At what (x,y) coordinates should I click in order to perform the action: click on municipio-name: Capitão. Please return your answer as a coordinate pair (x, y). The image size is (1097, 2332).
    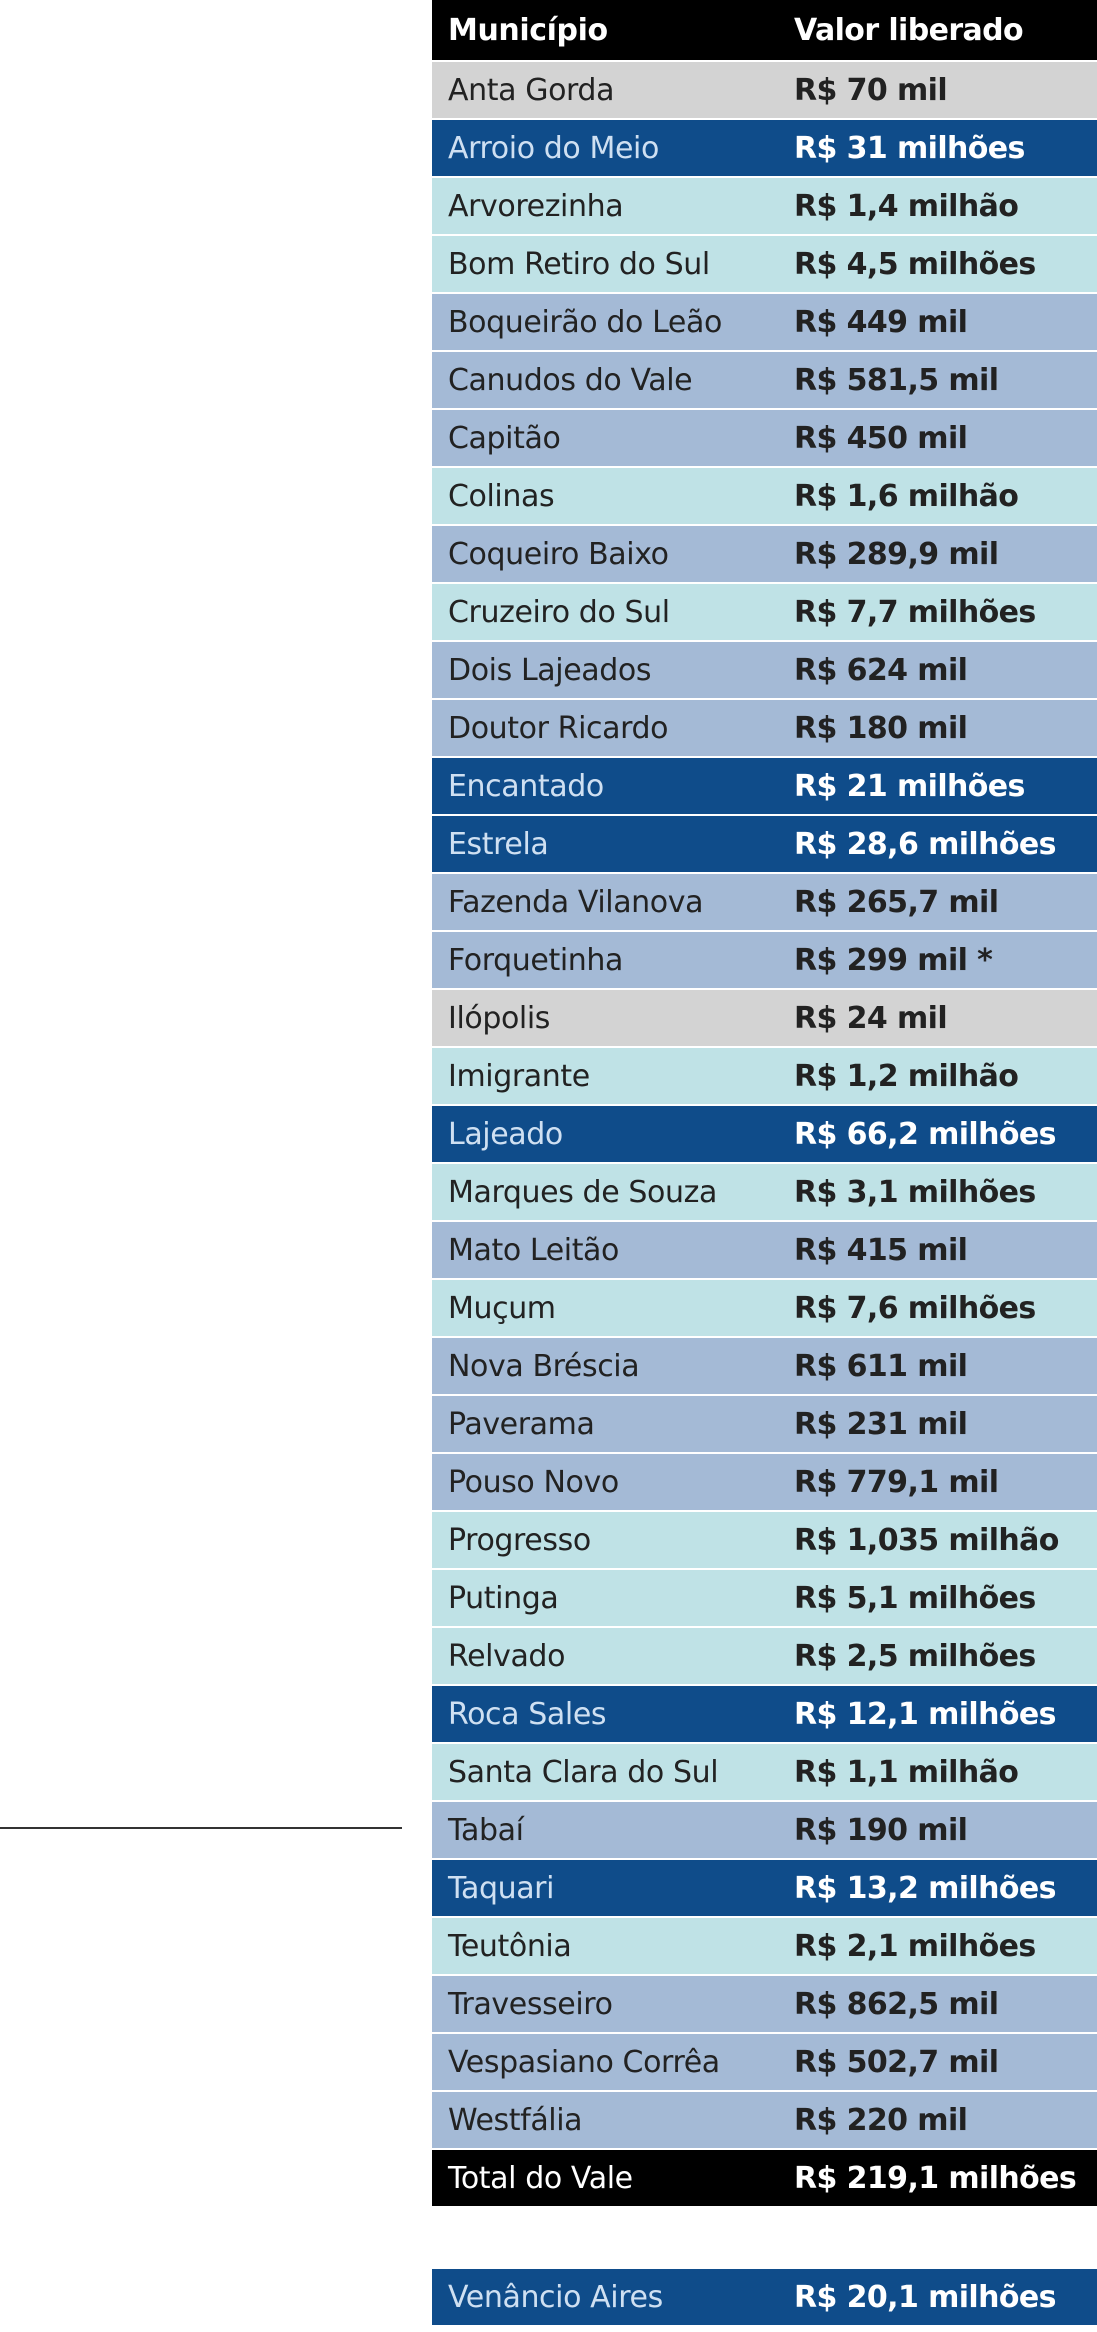
    Looking at the image, I should click on (504, 438).